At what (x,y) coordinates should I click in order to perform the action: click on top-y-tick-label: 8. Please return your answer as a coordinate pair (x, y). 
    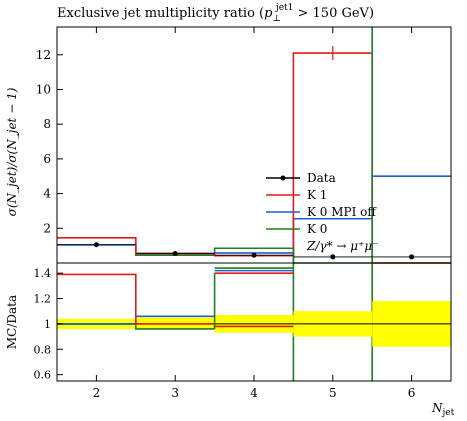
    Looking at the image, I should click on (47, 124).